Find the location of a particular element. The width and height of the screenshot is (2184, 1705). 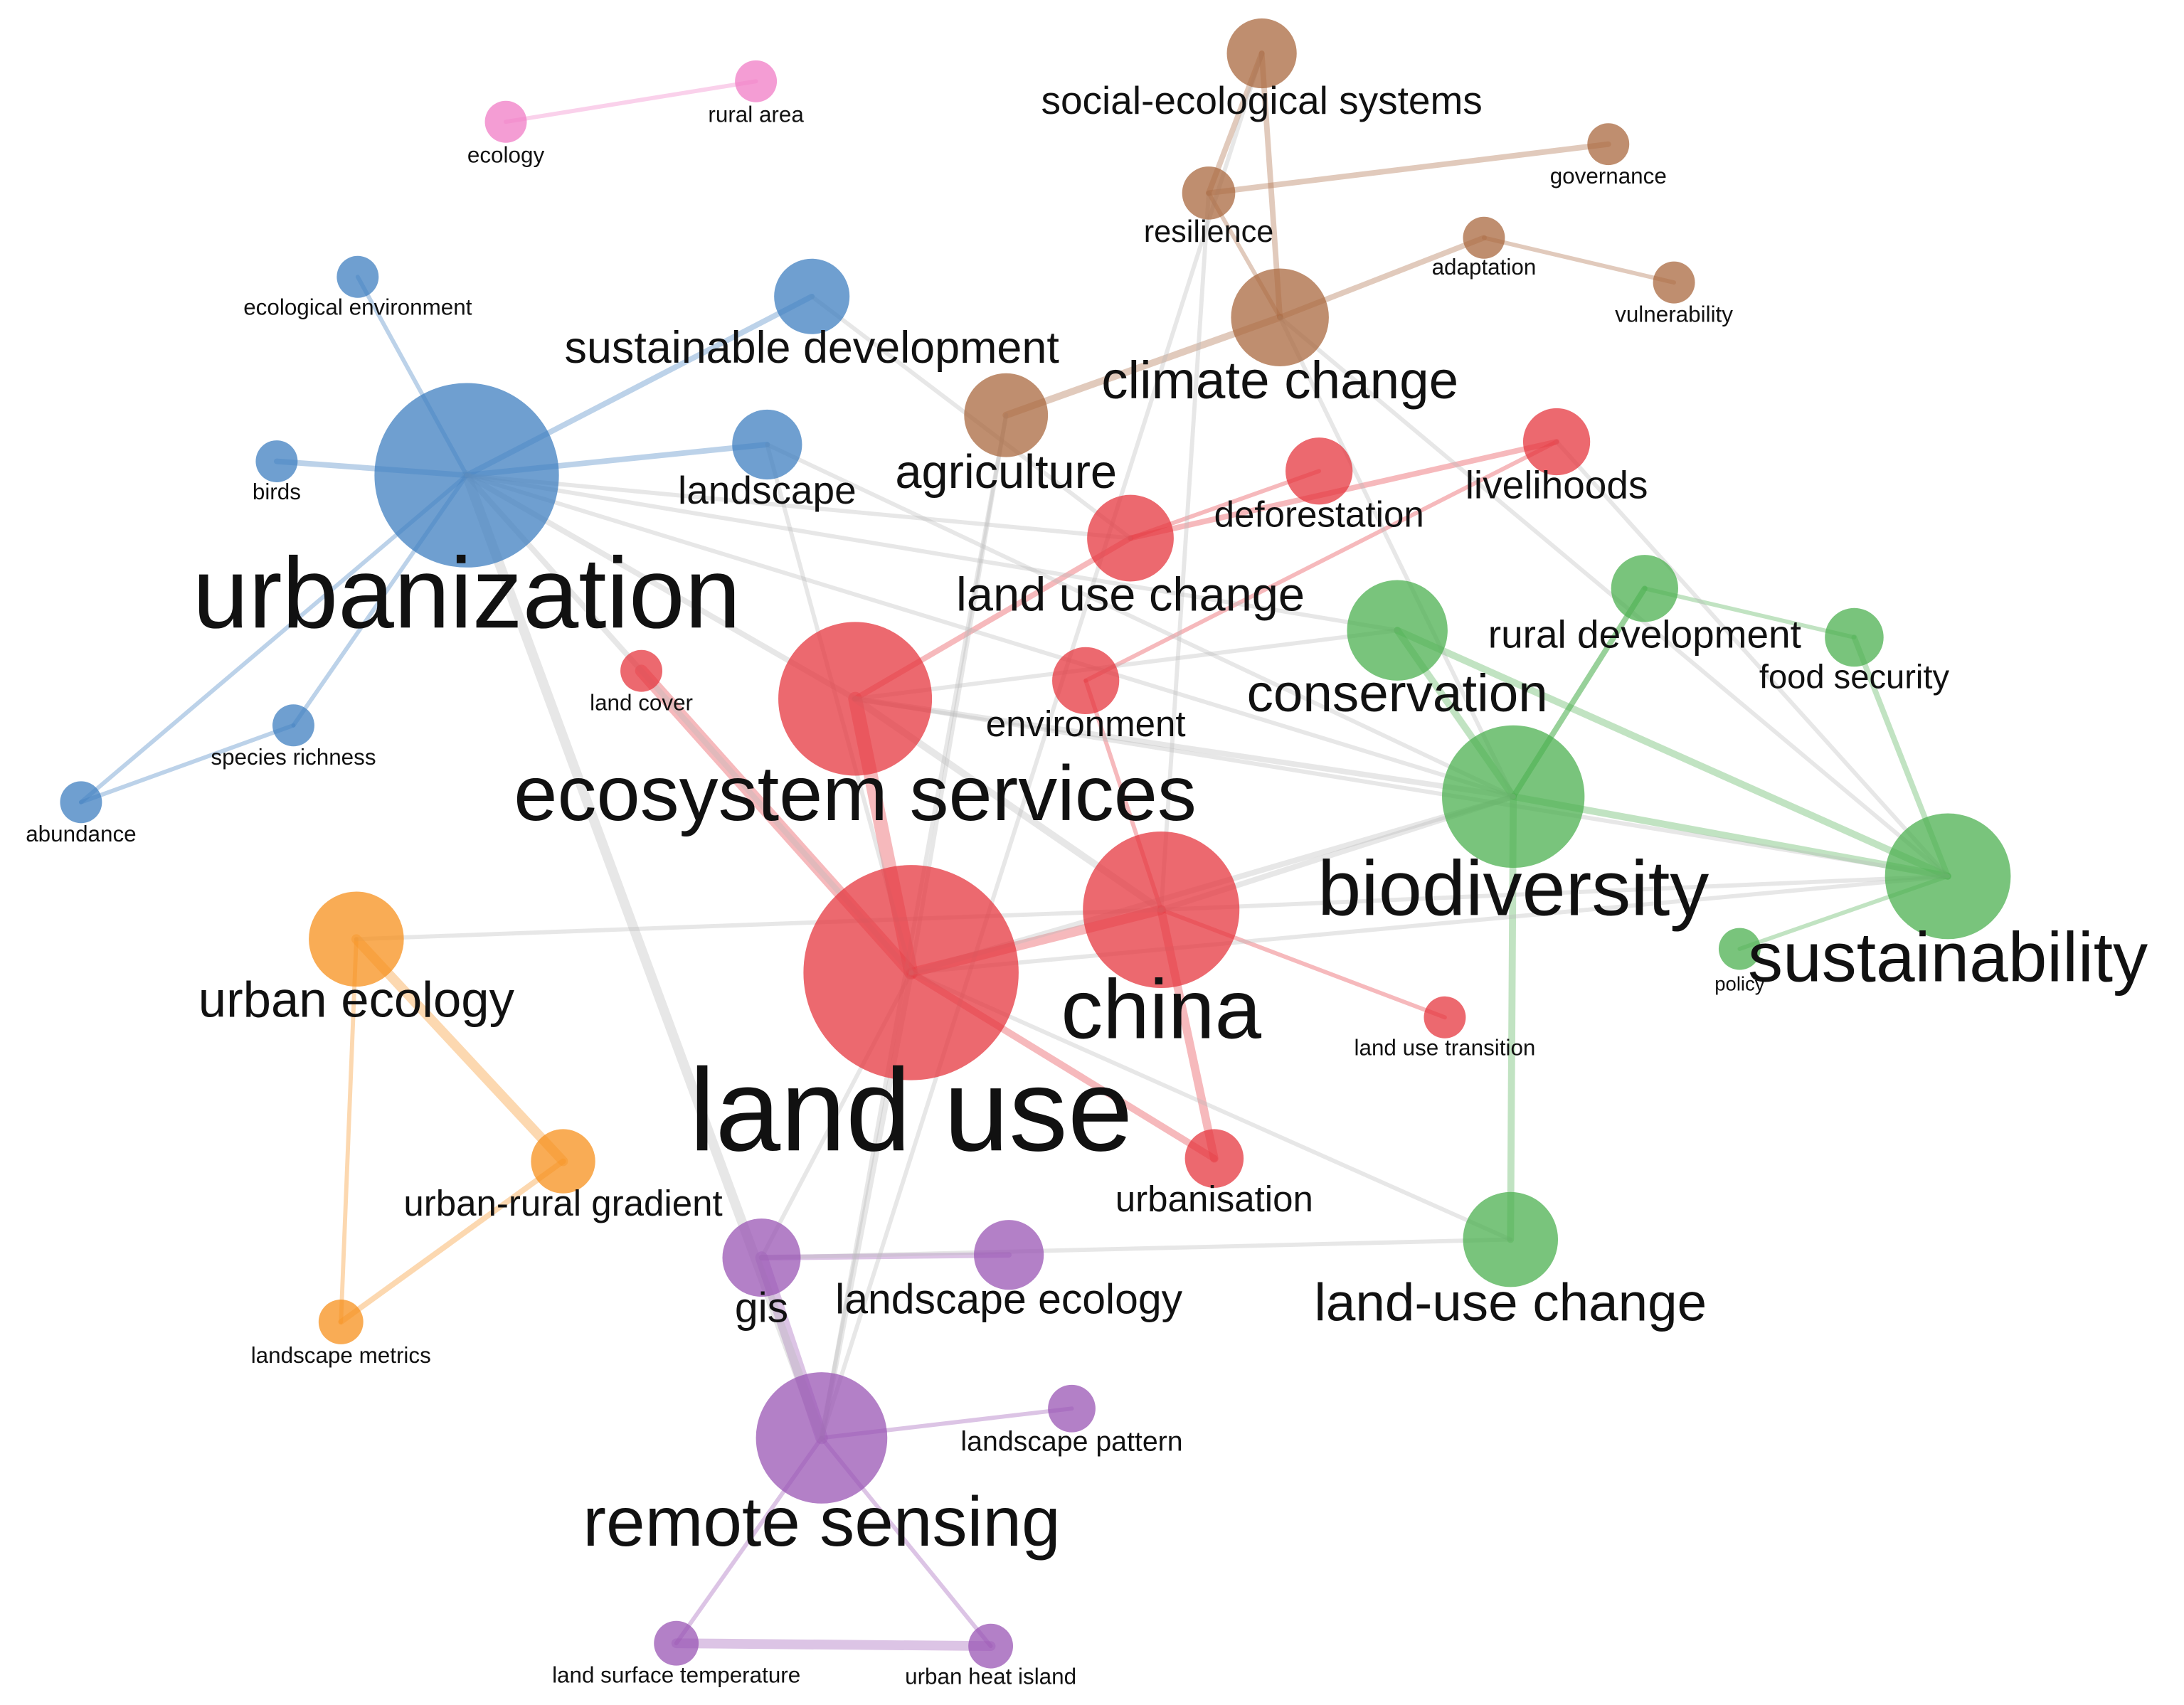

node-label: ecosystem services is located at coordinates (855, 793).